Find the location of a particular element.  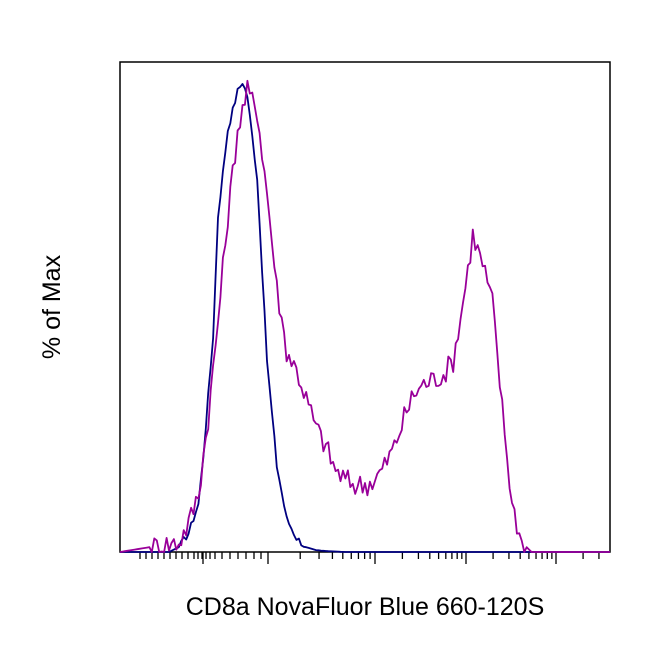

x-axis-ticks is located at coordinates (369, 558).